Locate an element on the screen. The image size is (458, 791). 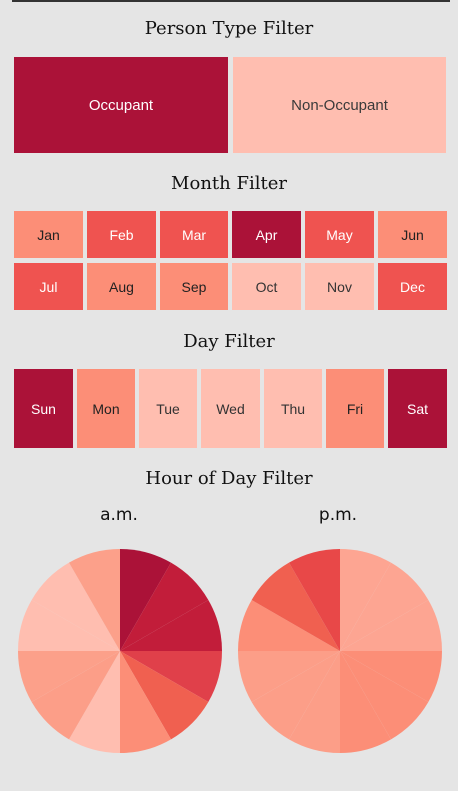
pm-hour-9-slice is located at coordinates (289, 625).